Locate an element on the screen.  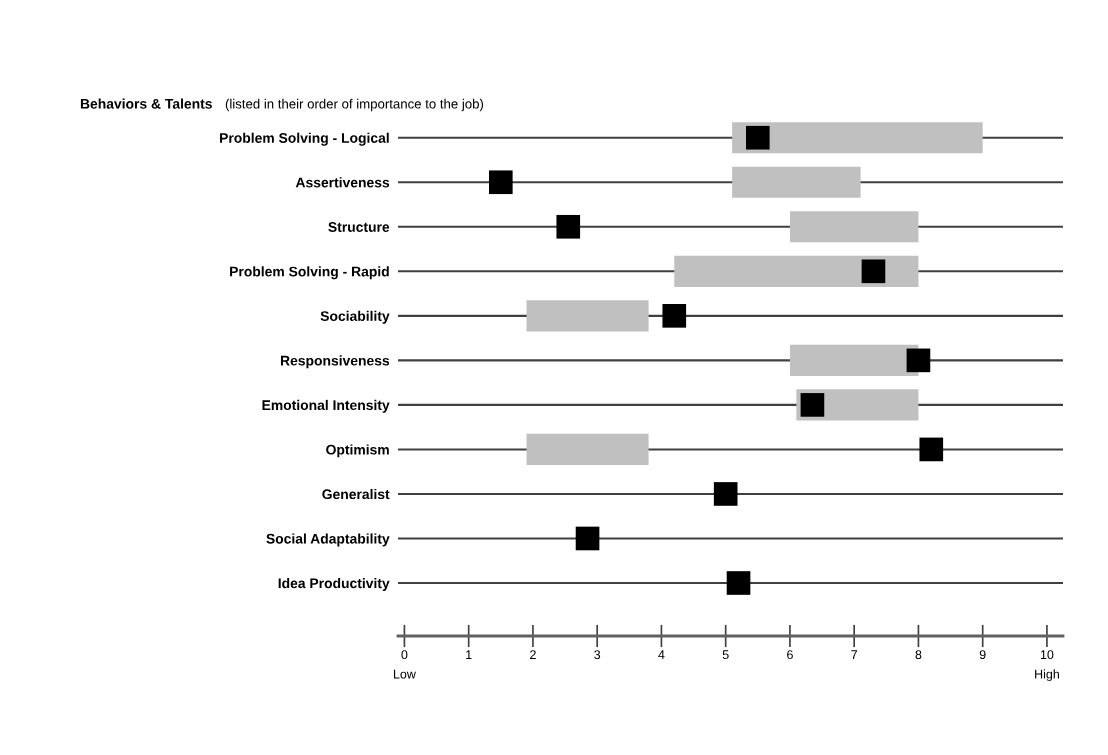
x-tick-label: 2 is located at coordinates (533, 654).